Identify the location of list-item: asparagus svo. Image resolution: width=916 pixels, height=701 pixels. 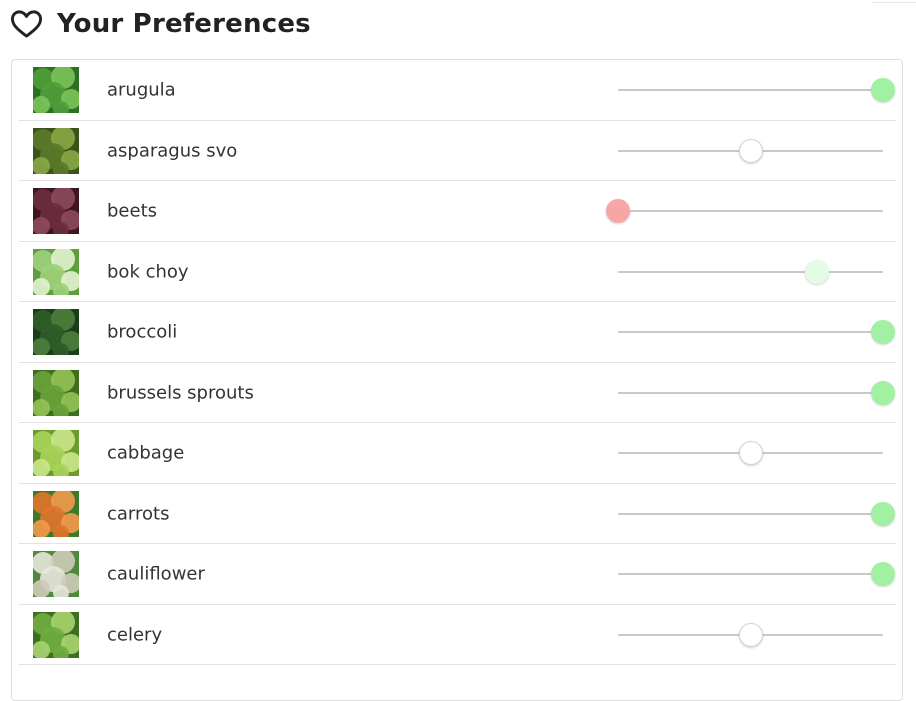
(457, 151).